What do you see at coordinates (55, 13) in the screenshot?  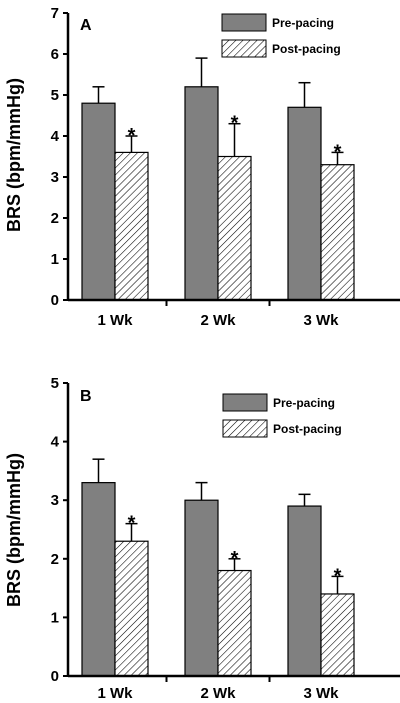 I see `y-tick-label: 7` at bounding box center [55, 13].